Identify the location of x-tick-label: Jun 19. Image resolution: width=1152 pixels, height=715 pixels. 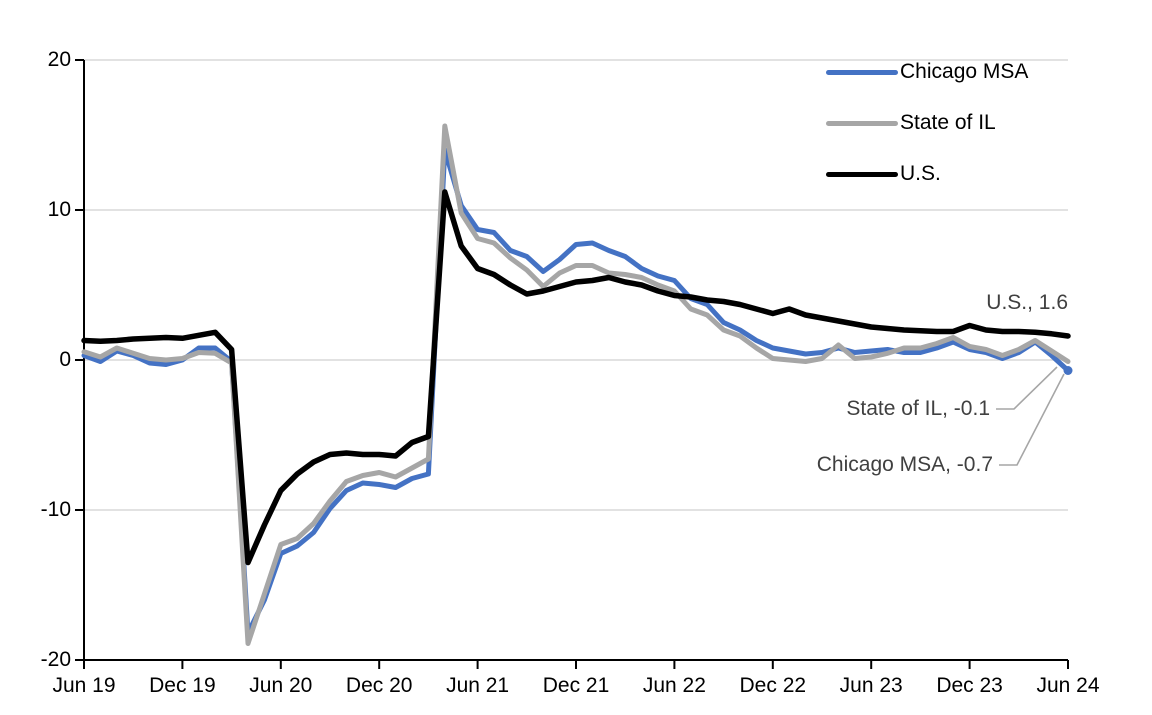
(84, 685).